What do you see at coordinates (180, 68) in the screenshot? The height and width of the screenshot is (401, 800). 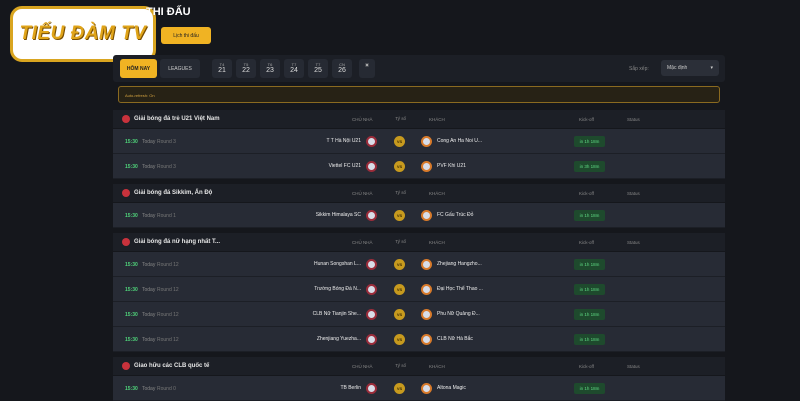 I see `leagues-tab: LEAGUES` at bounding box center [180, 68].